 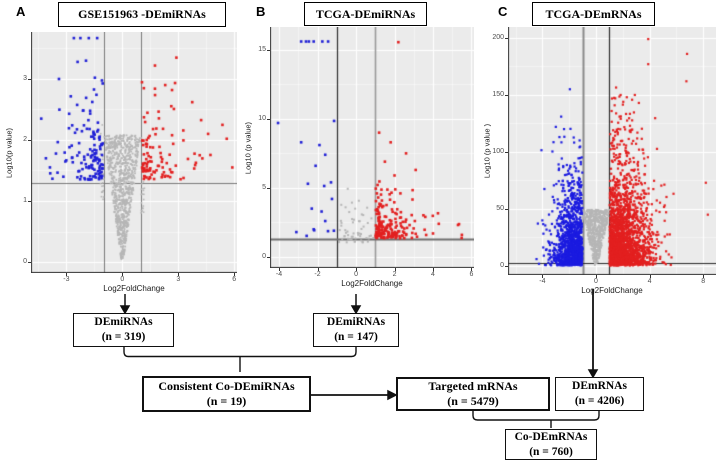 I want to click on x-tick-label-b: 2, so click(x=394, y=274).